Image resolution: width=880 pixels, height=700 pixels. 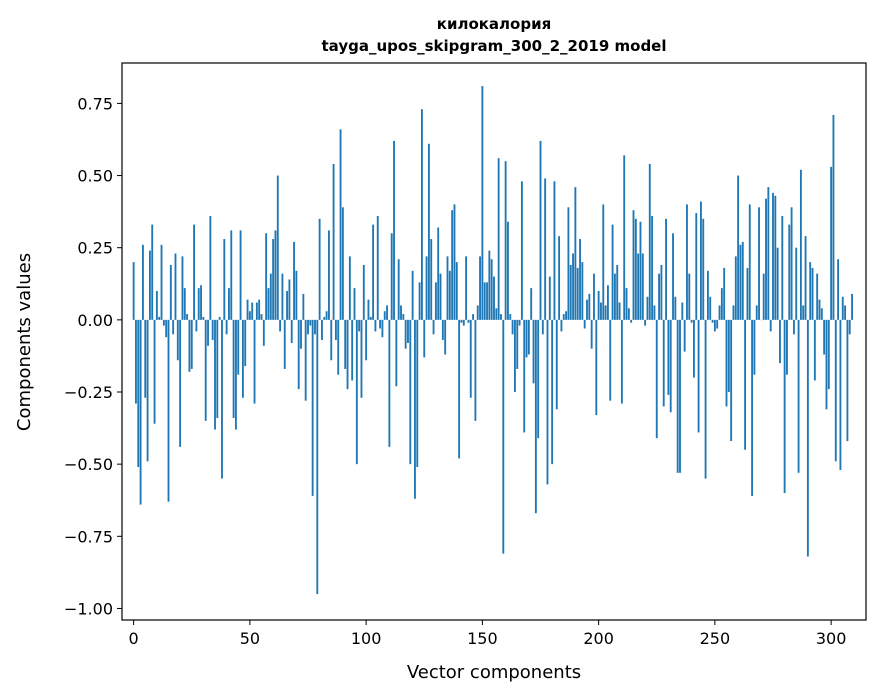 I want to click on x-tick-label: 150, so click(x=482, y=638).